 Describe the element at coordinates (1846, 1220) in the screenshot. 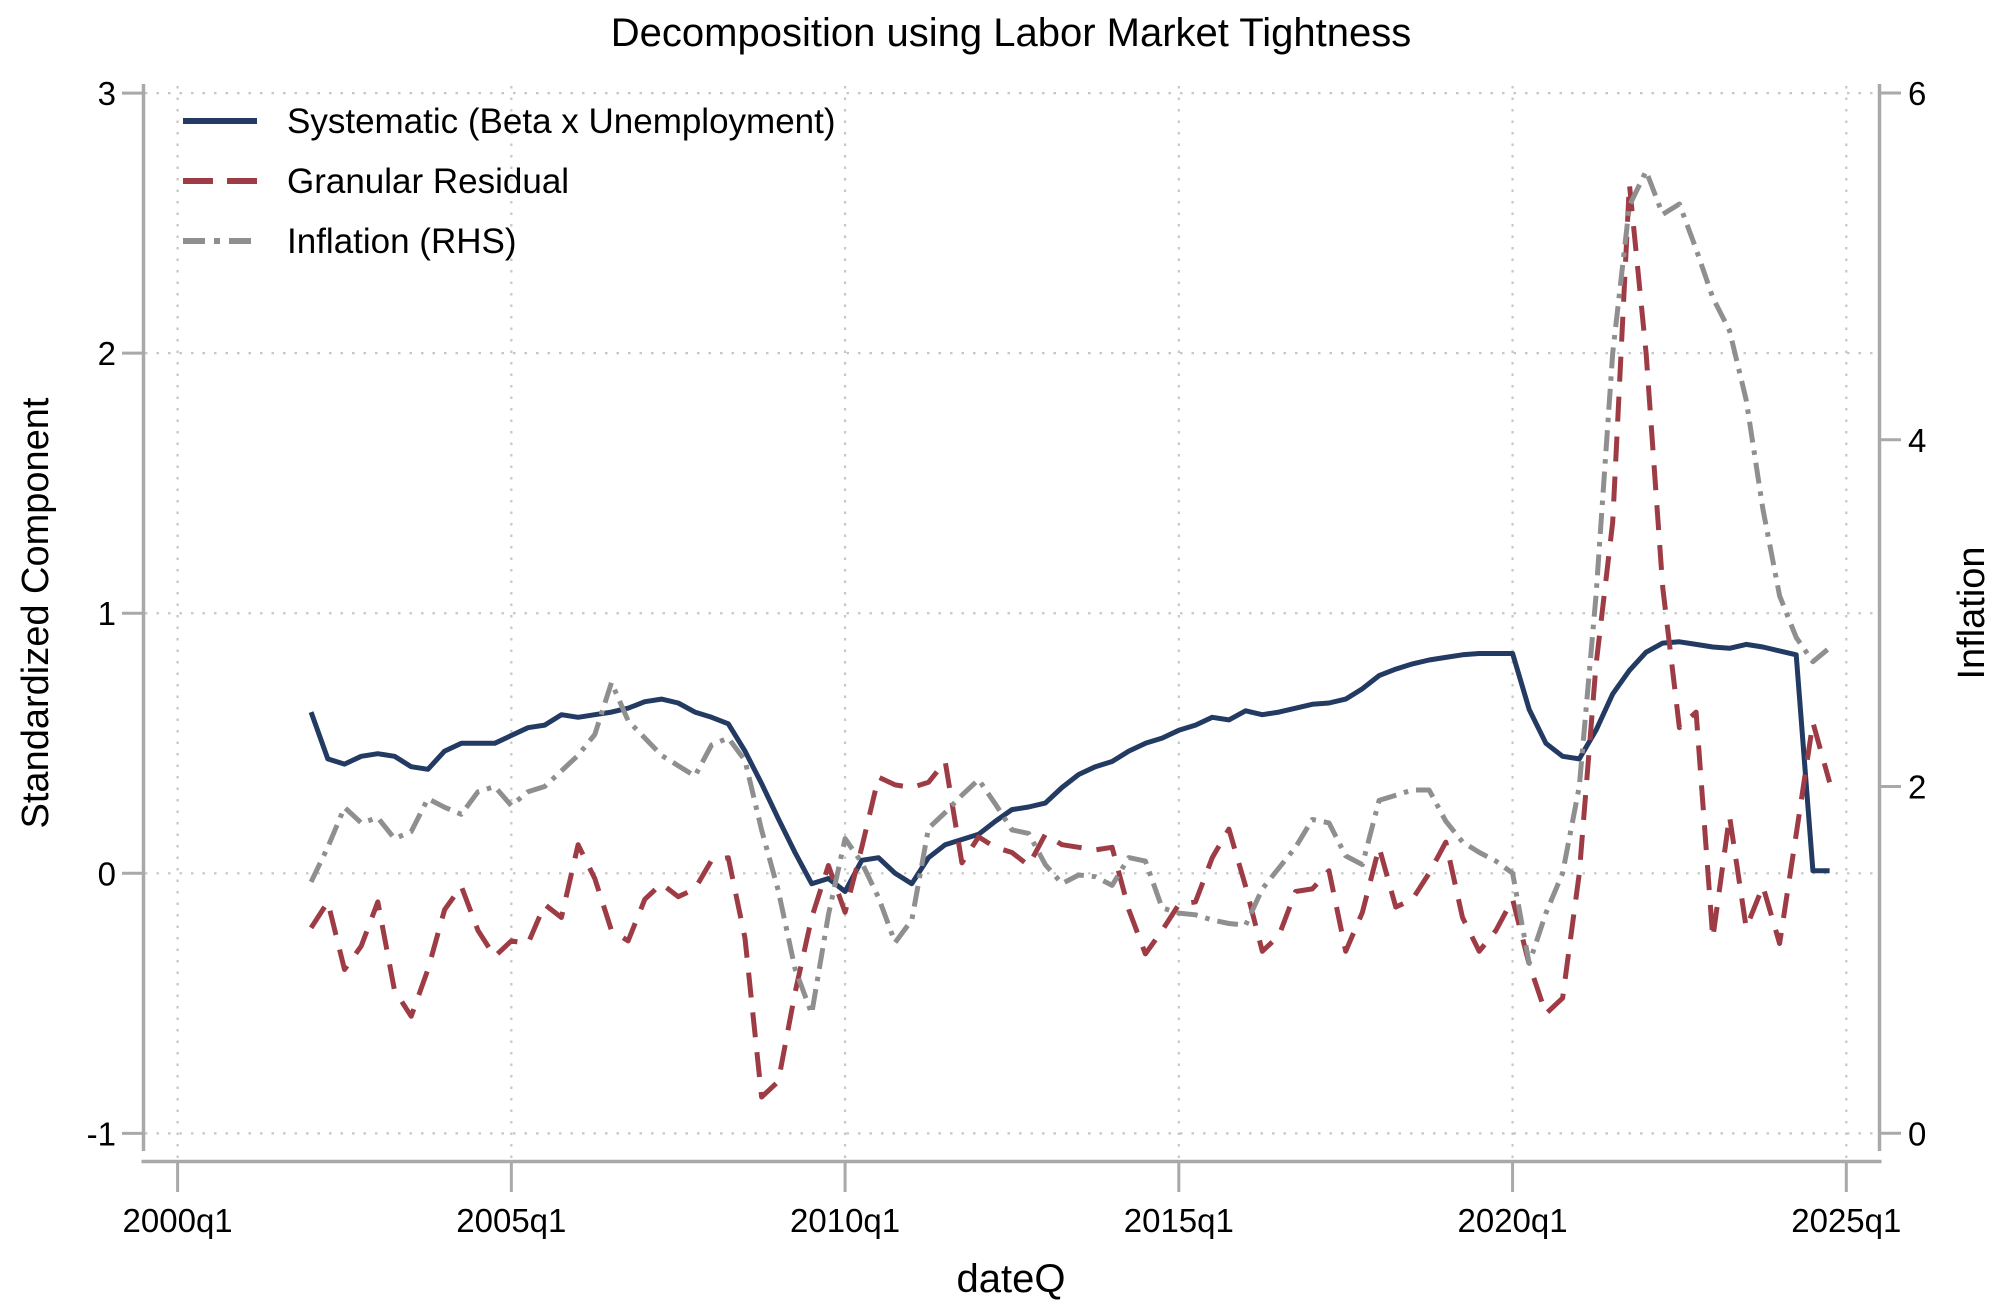

I see `x-axis-tick-label: 2025q1` at that location.